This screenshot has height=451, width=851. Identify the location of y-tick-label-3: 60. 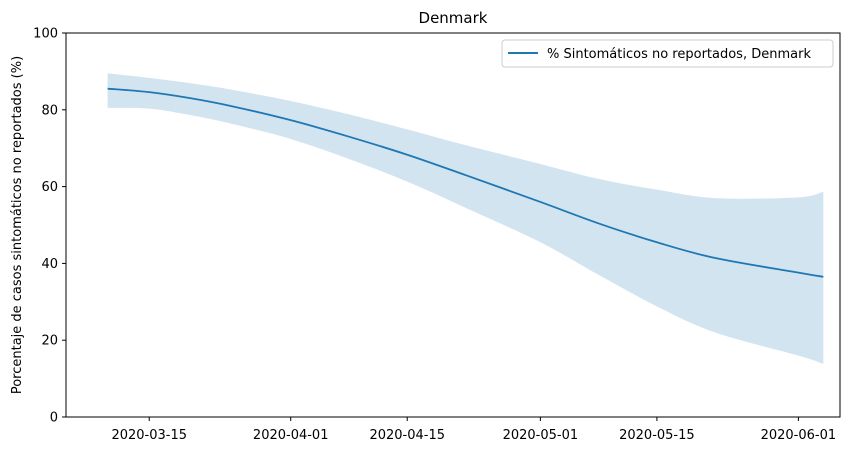
(49, 187).